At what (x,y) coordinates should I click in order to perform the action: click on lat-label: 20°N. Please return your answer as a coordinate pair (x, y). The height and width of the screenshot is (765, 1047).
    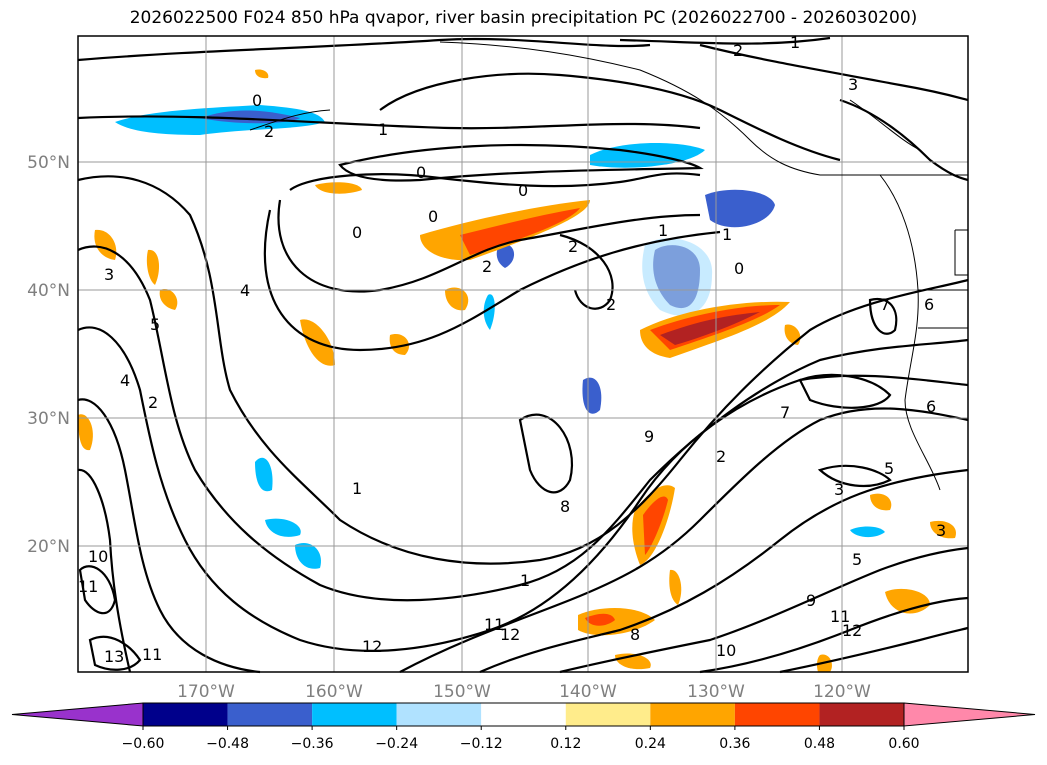
    Looking at the image, I should click on (48, 547).